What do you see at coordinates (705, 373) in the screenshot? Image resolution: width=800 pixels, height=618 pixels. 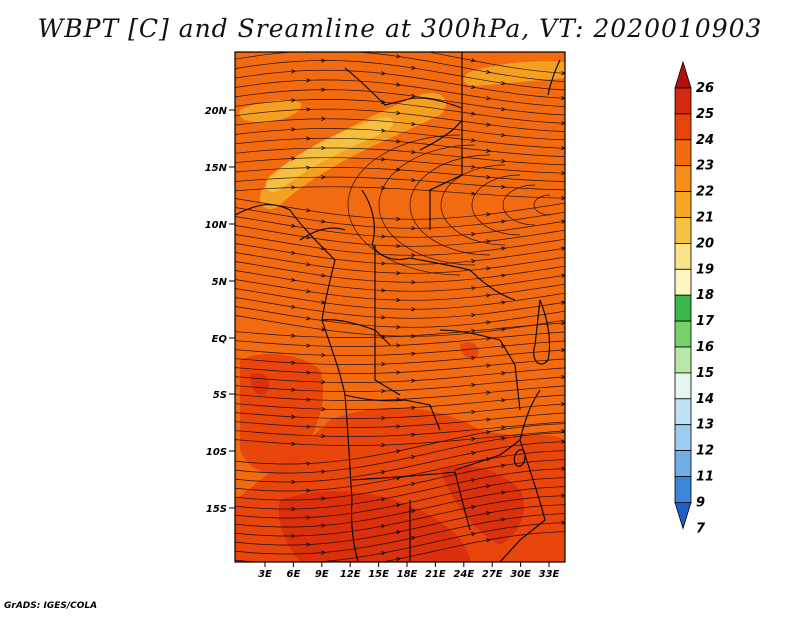 I see `colorbar-label: 15` at bounding box center [705, 373].